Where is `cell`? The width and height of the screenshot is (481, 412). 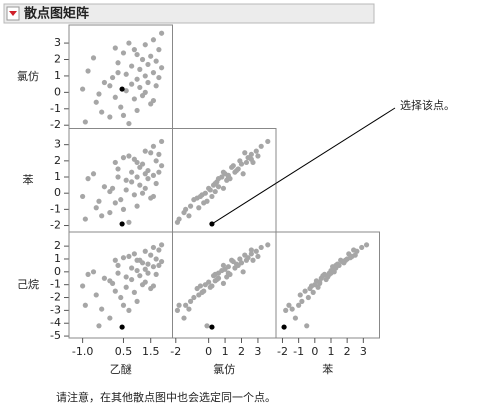
cell is located at coordinates (120, 180).